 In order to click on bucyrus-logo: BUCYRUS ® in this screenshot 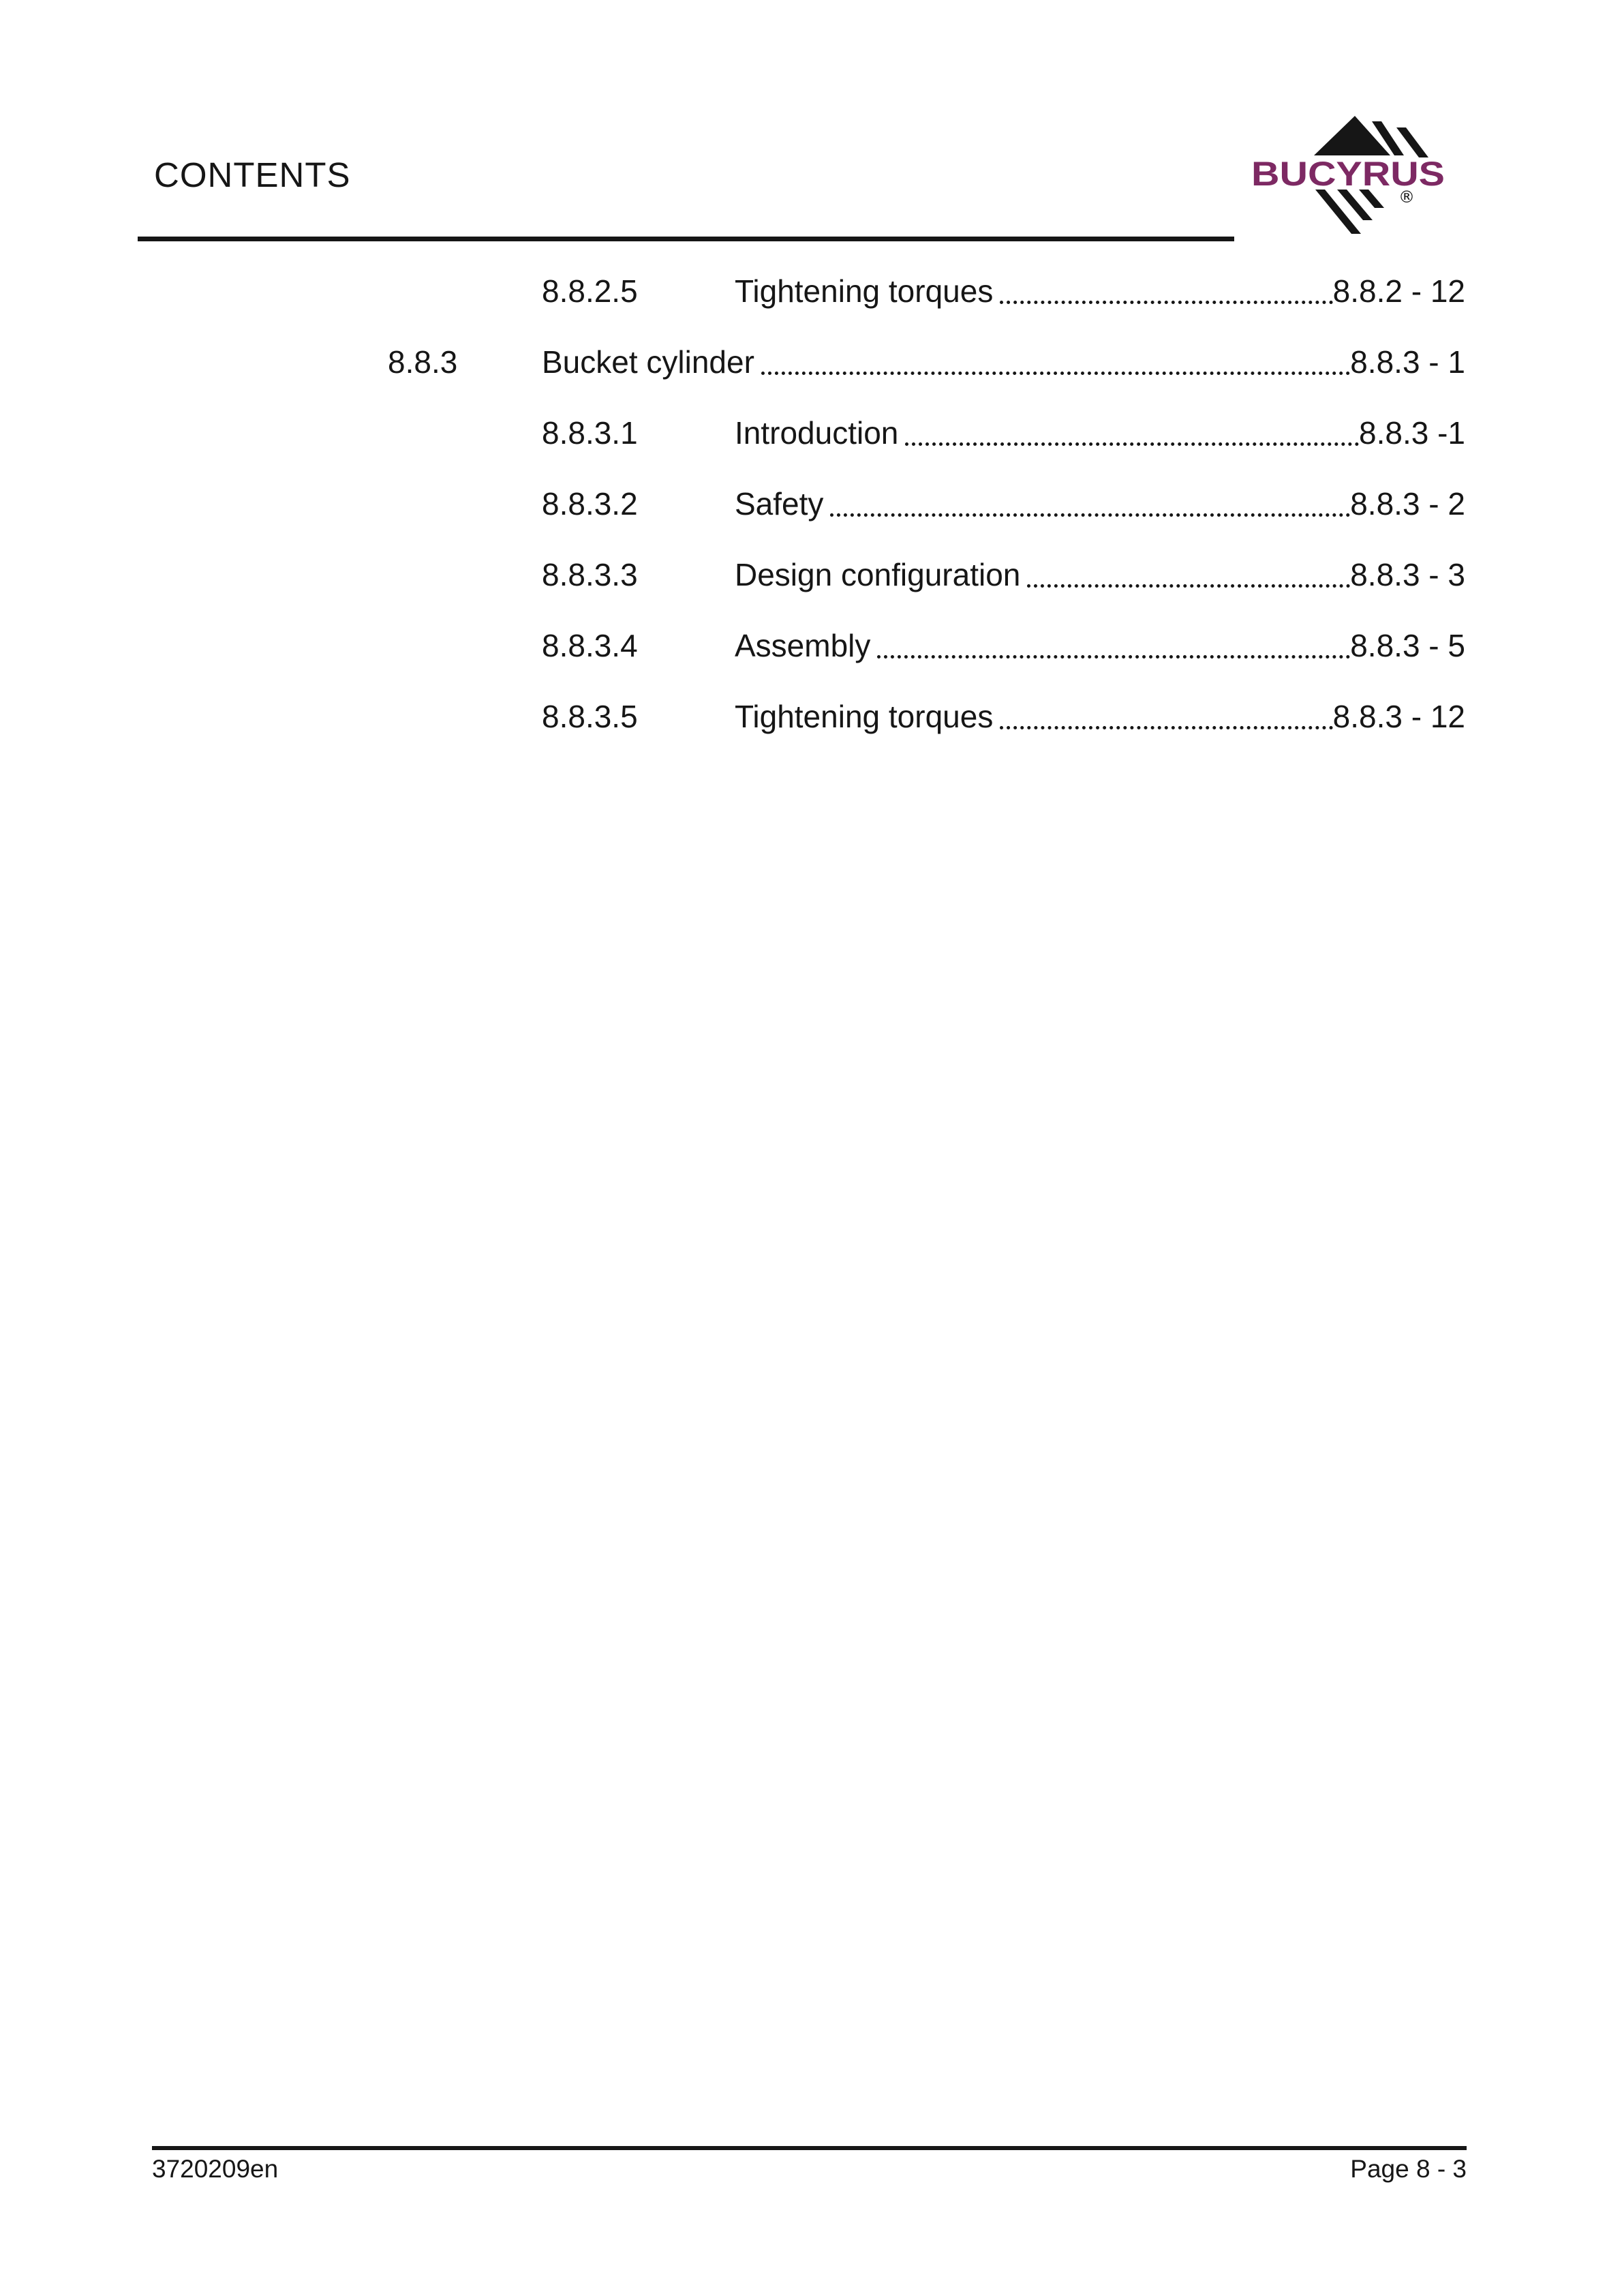, I will do `click(1348, 175)`.